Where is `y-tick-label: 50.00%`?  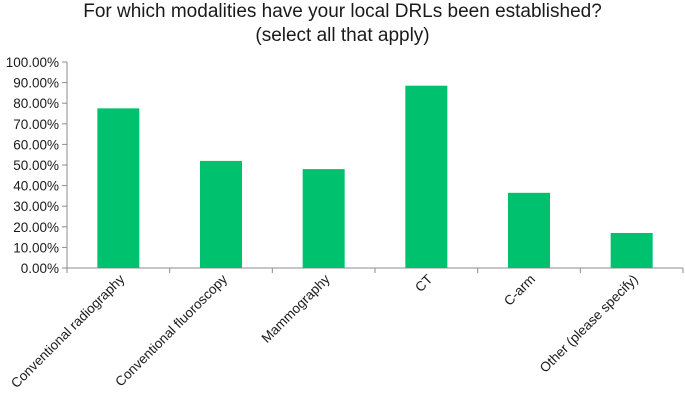 y-tick-label: 50.00% is located at coordinates (36, 165).